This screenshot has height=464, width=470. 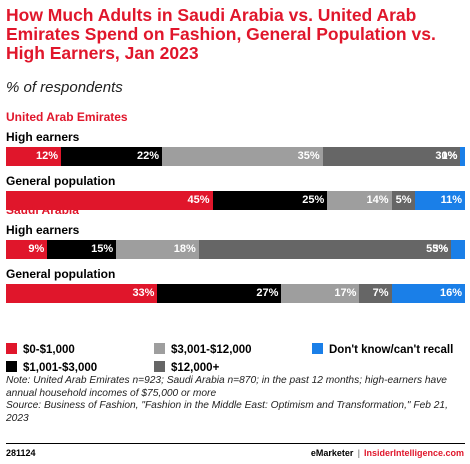 I want to click on chart-id: 281124, so click(x=21, y=453).